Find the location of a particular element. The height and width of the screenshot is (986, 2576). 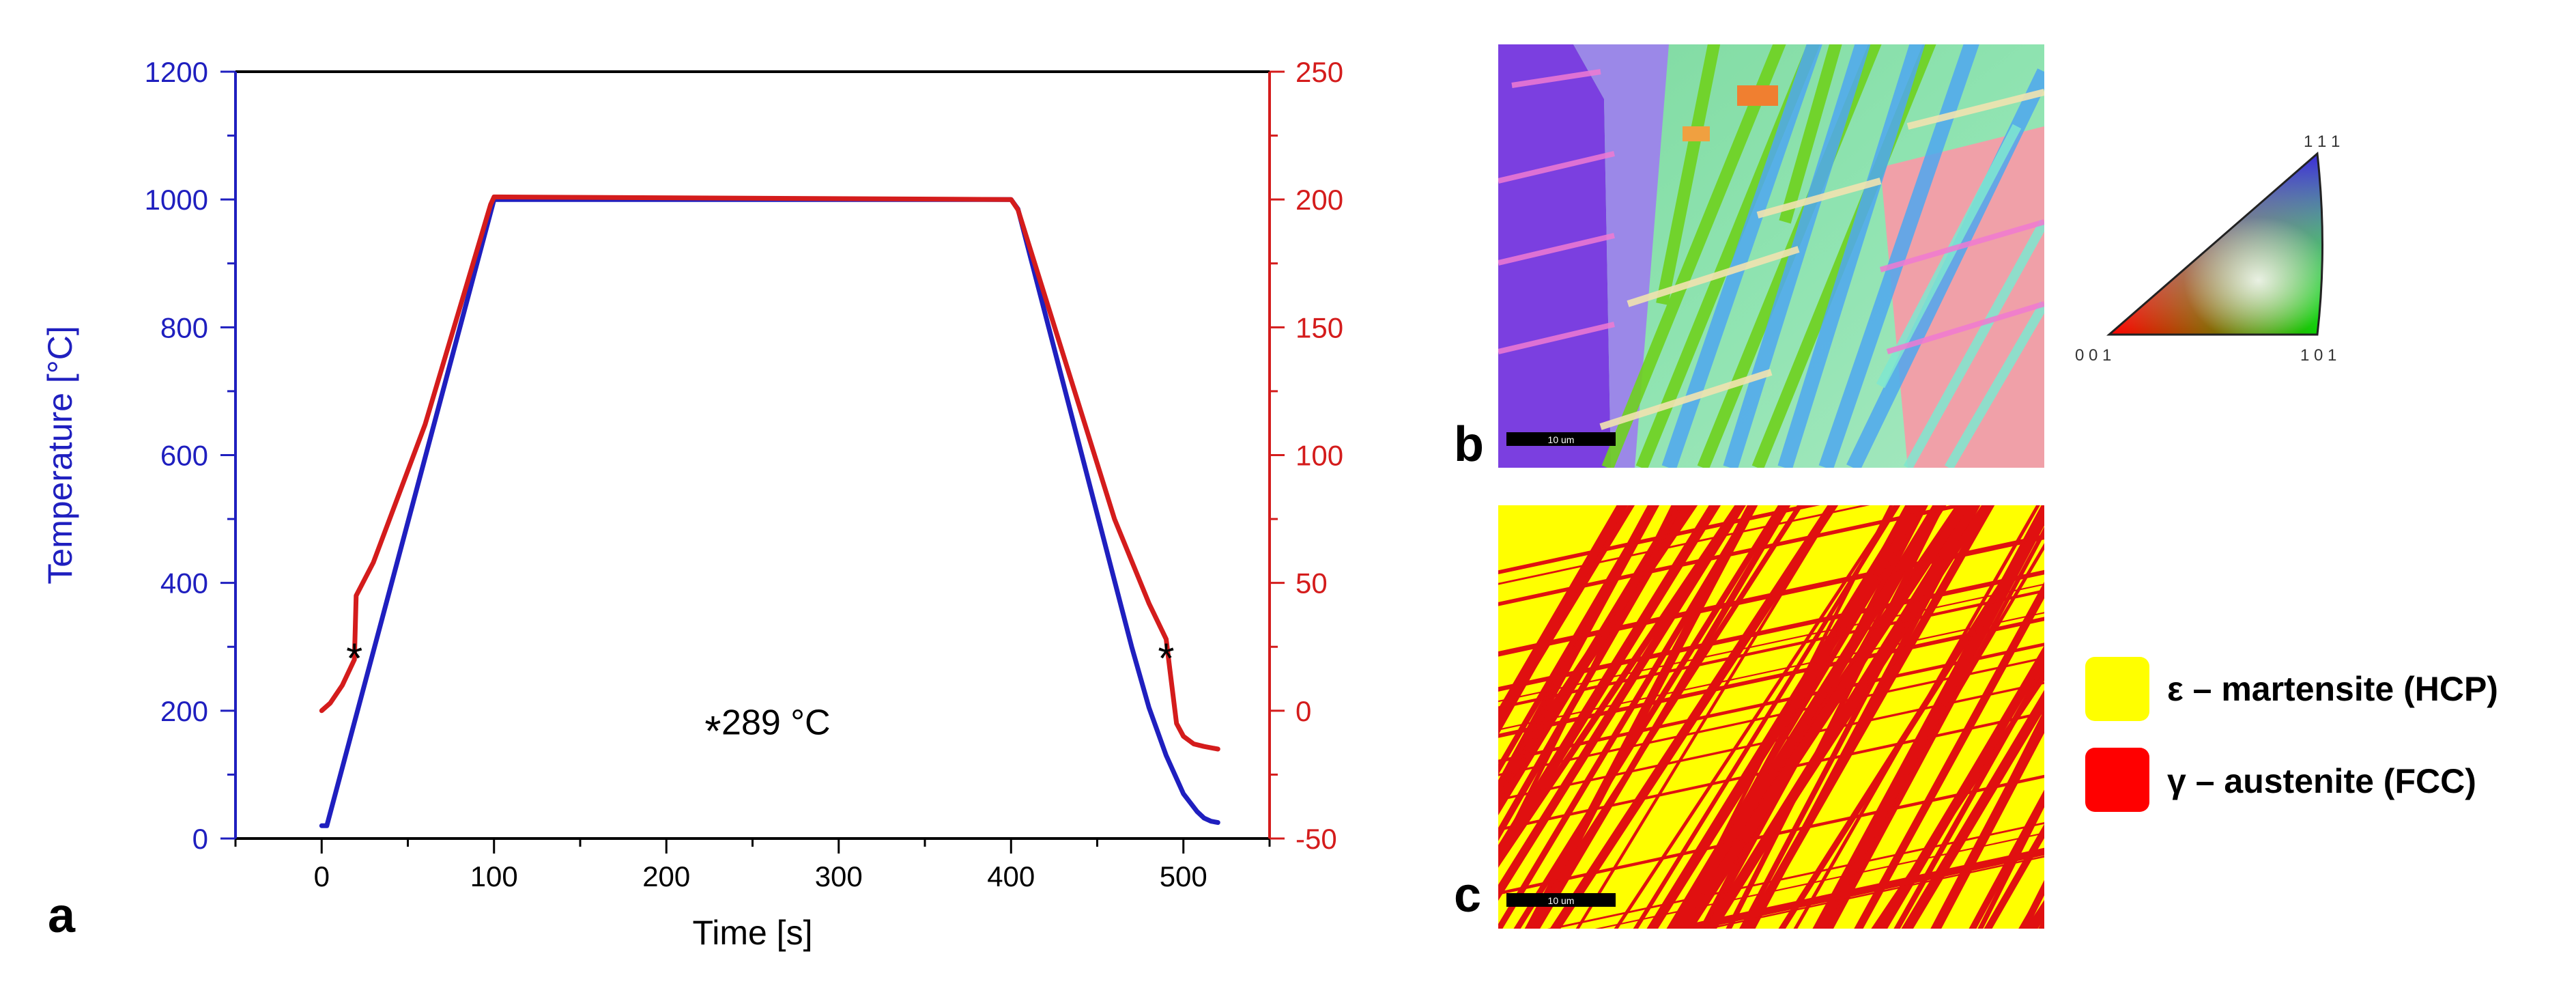

left-y-tick-label: 200 is located at coordinates (184, 711).